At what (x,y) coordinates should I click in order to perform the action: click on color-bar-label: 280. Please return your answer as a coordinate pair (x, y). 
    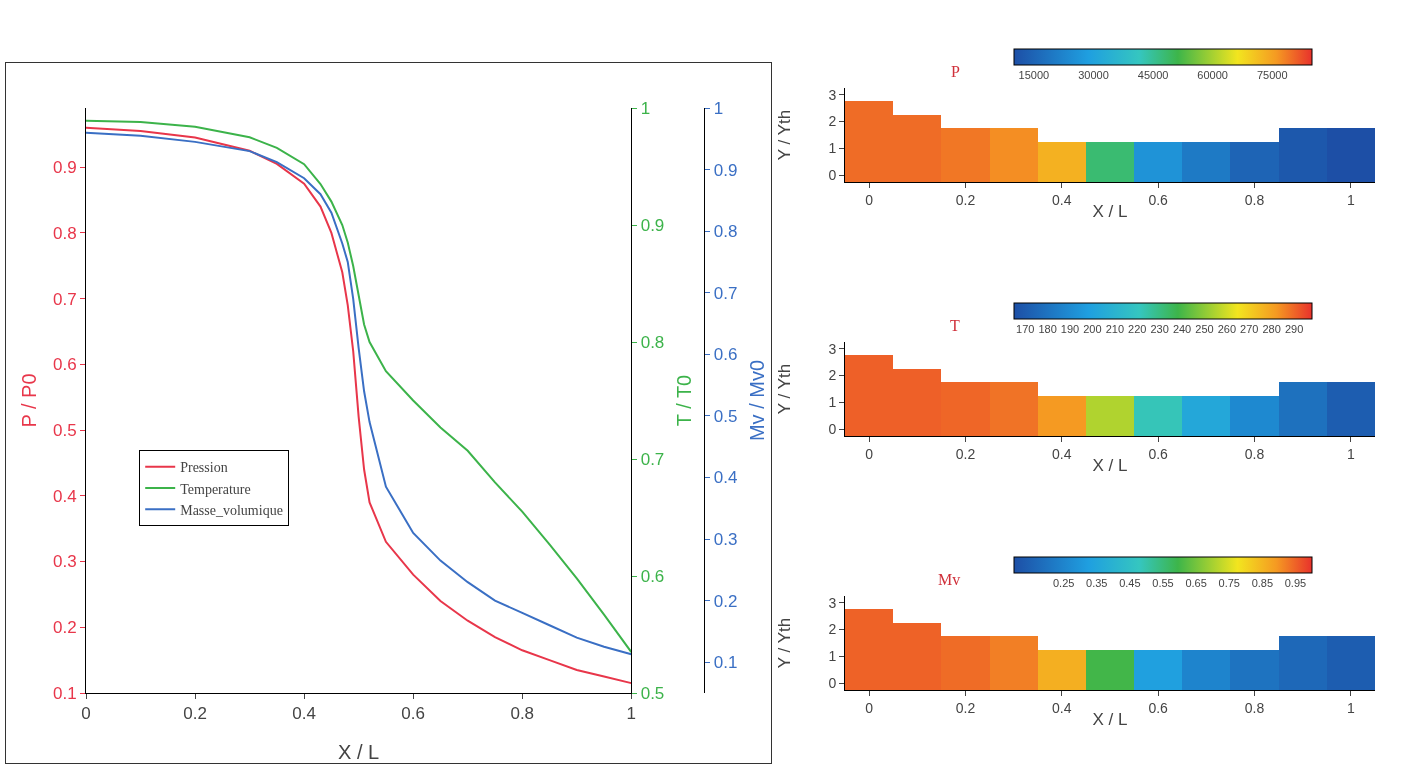
    Looking at the image, I should click on (1271, 329).